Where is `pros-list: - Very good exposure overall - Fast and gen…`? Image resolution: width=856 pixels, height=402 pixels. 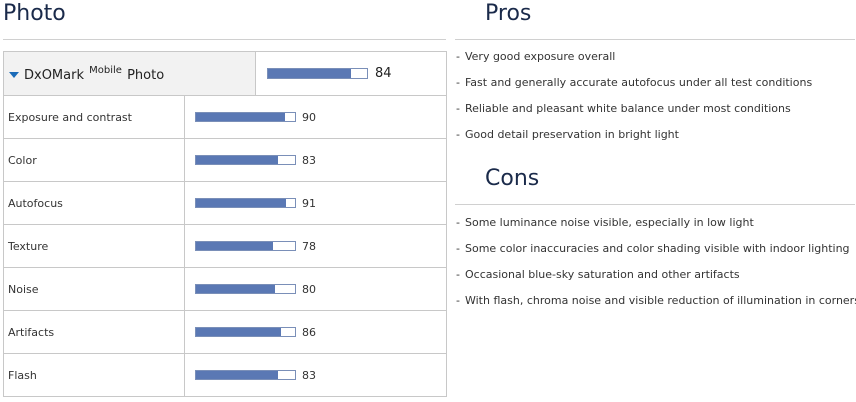
pros-list: - Very good exposure overall - Fast and gen… is located at coordinates (634, 102).